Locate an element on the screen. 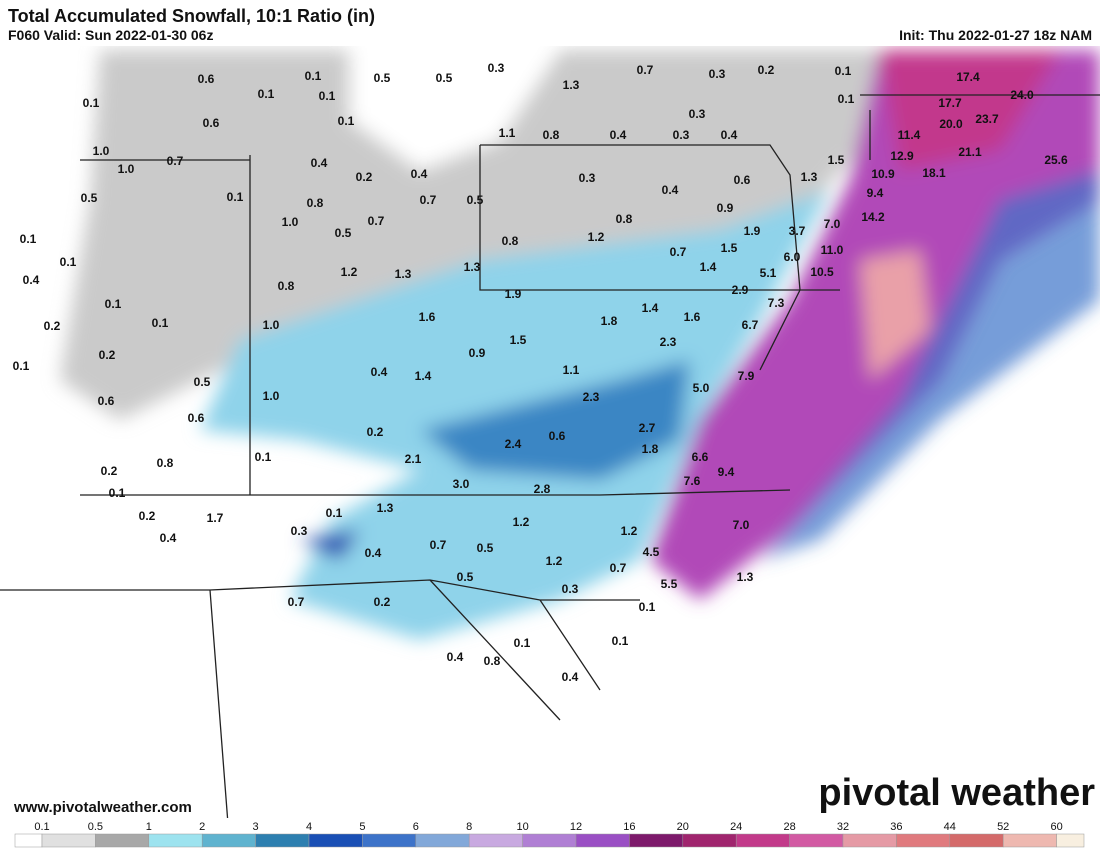  snow-value: 1.8 is located at coordinates (609, 321).